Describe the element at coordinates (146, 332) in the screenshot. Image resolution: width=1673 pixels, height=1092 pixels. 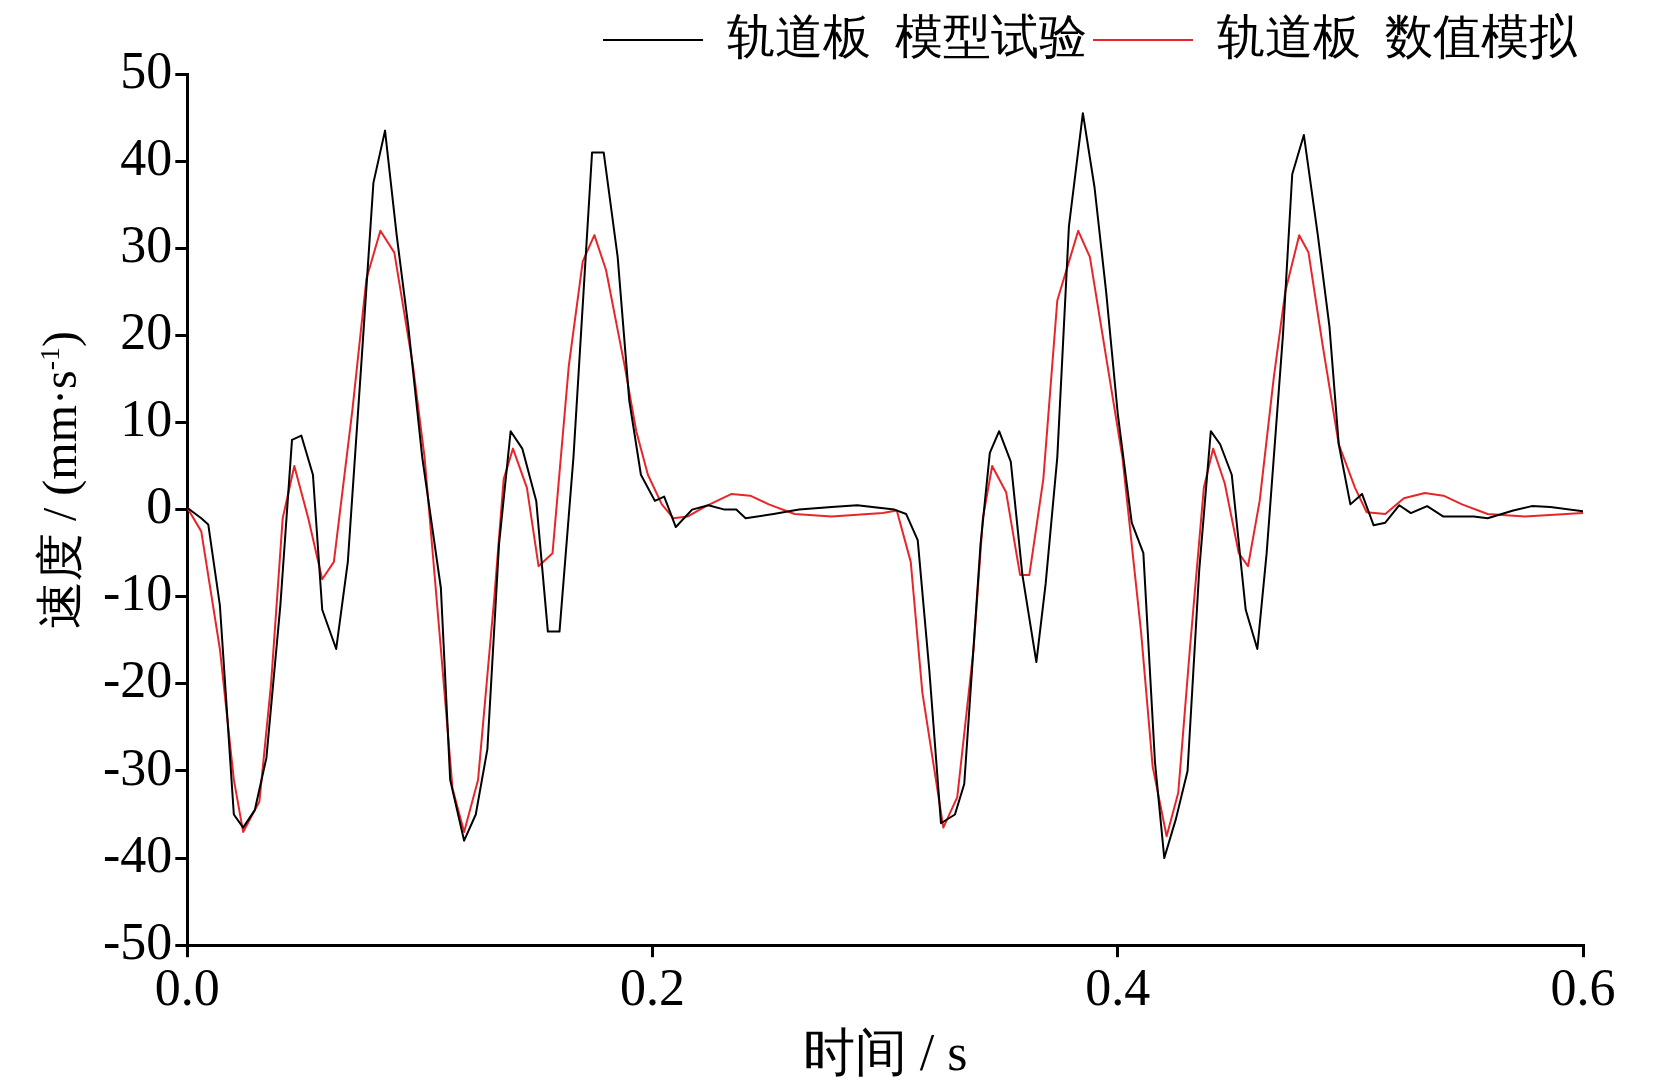
I see `y-tick-label: 20` at that location.